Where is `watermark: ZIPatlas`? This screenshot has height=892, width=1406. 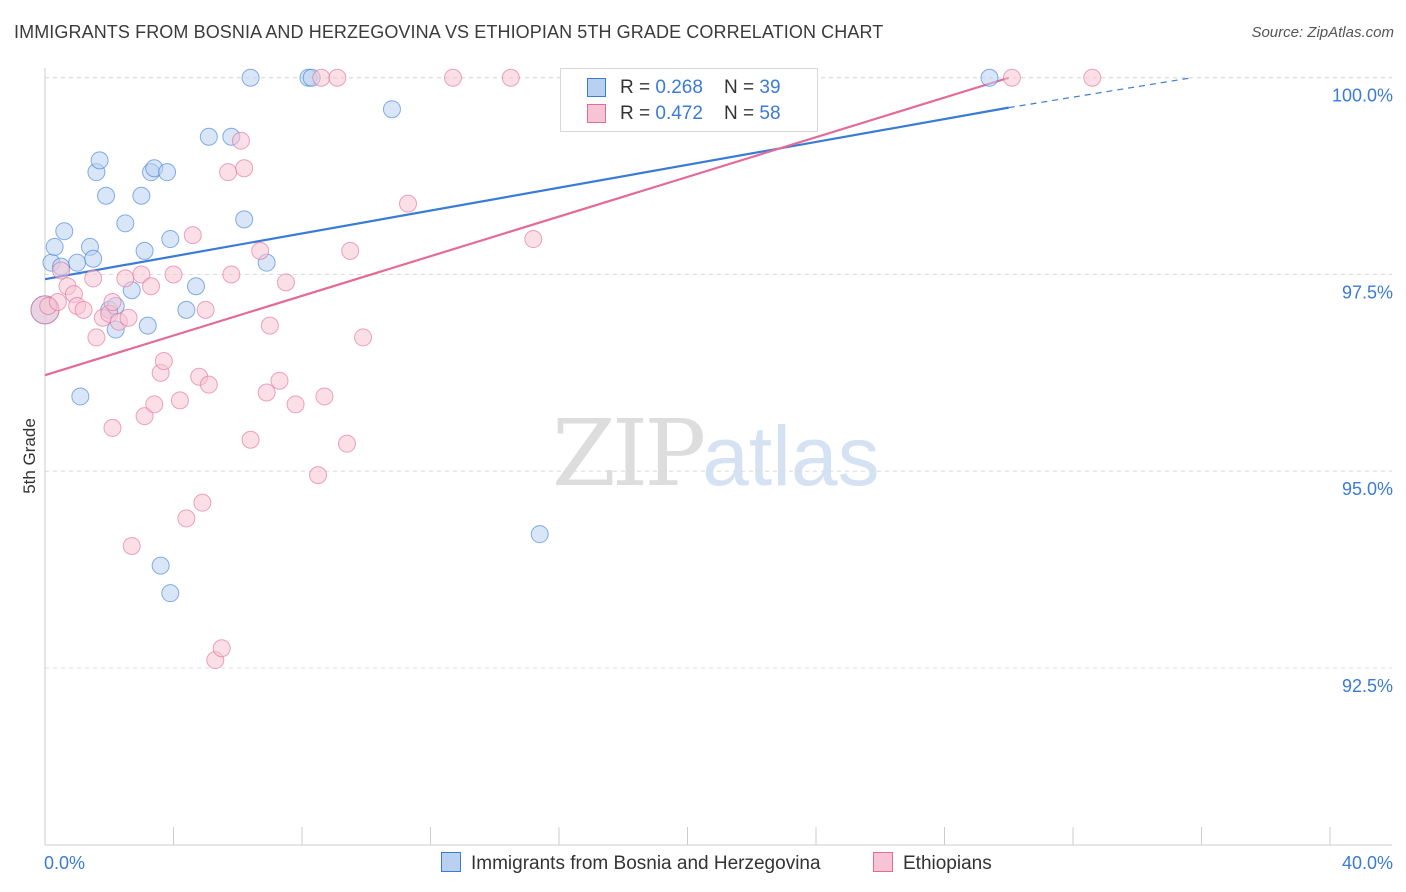 watermark: ZIPatlas is located at coordinates (716, 453).